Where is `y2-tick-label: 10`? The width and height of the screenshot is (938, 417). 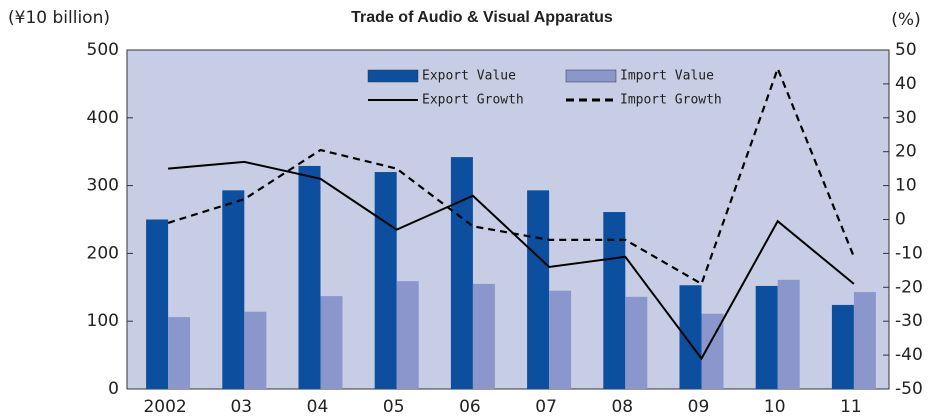
y2-tick-label: 10 is located at coordinates (906, 186).